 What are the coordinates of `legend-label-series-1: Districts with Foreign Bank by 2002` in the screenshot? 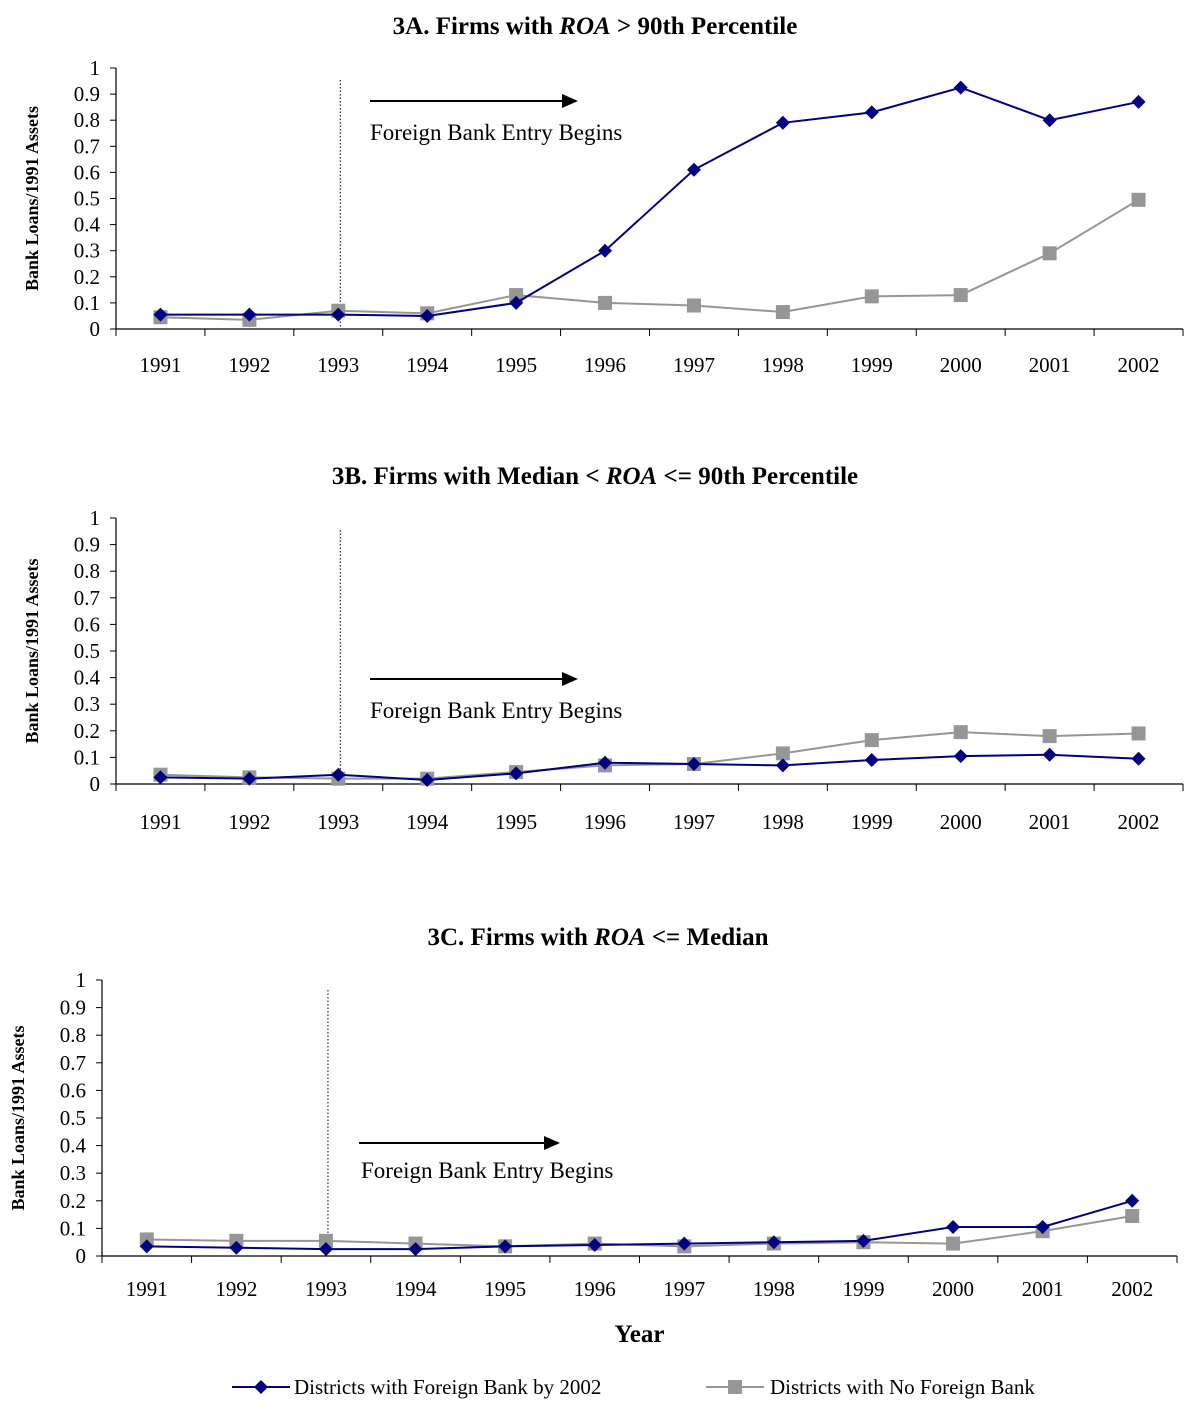 It's located at (447, 1387).